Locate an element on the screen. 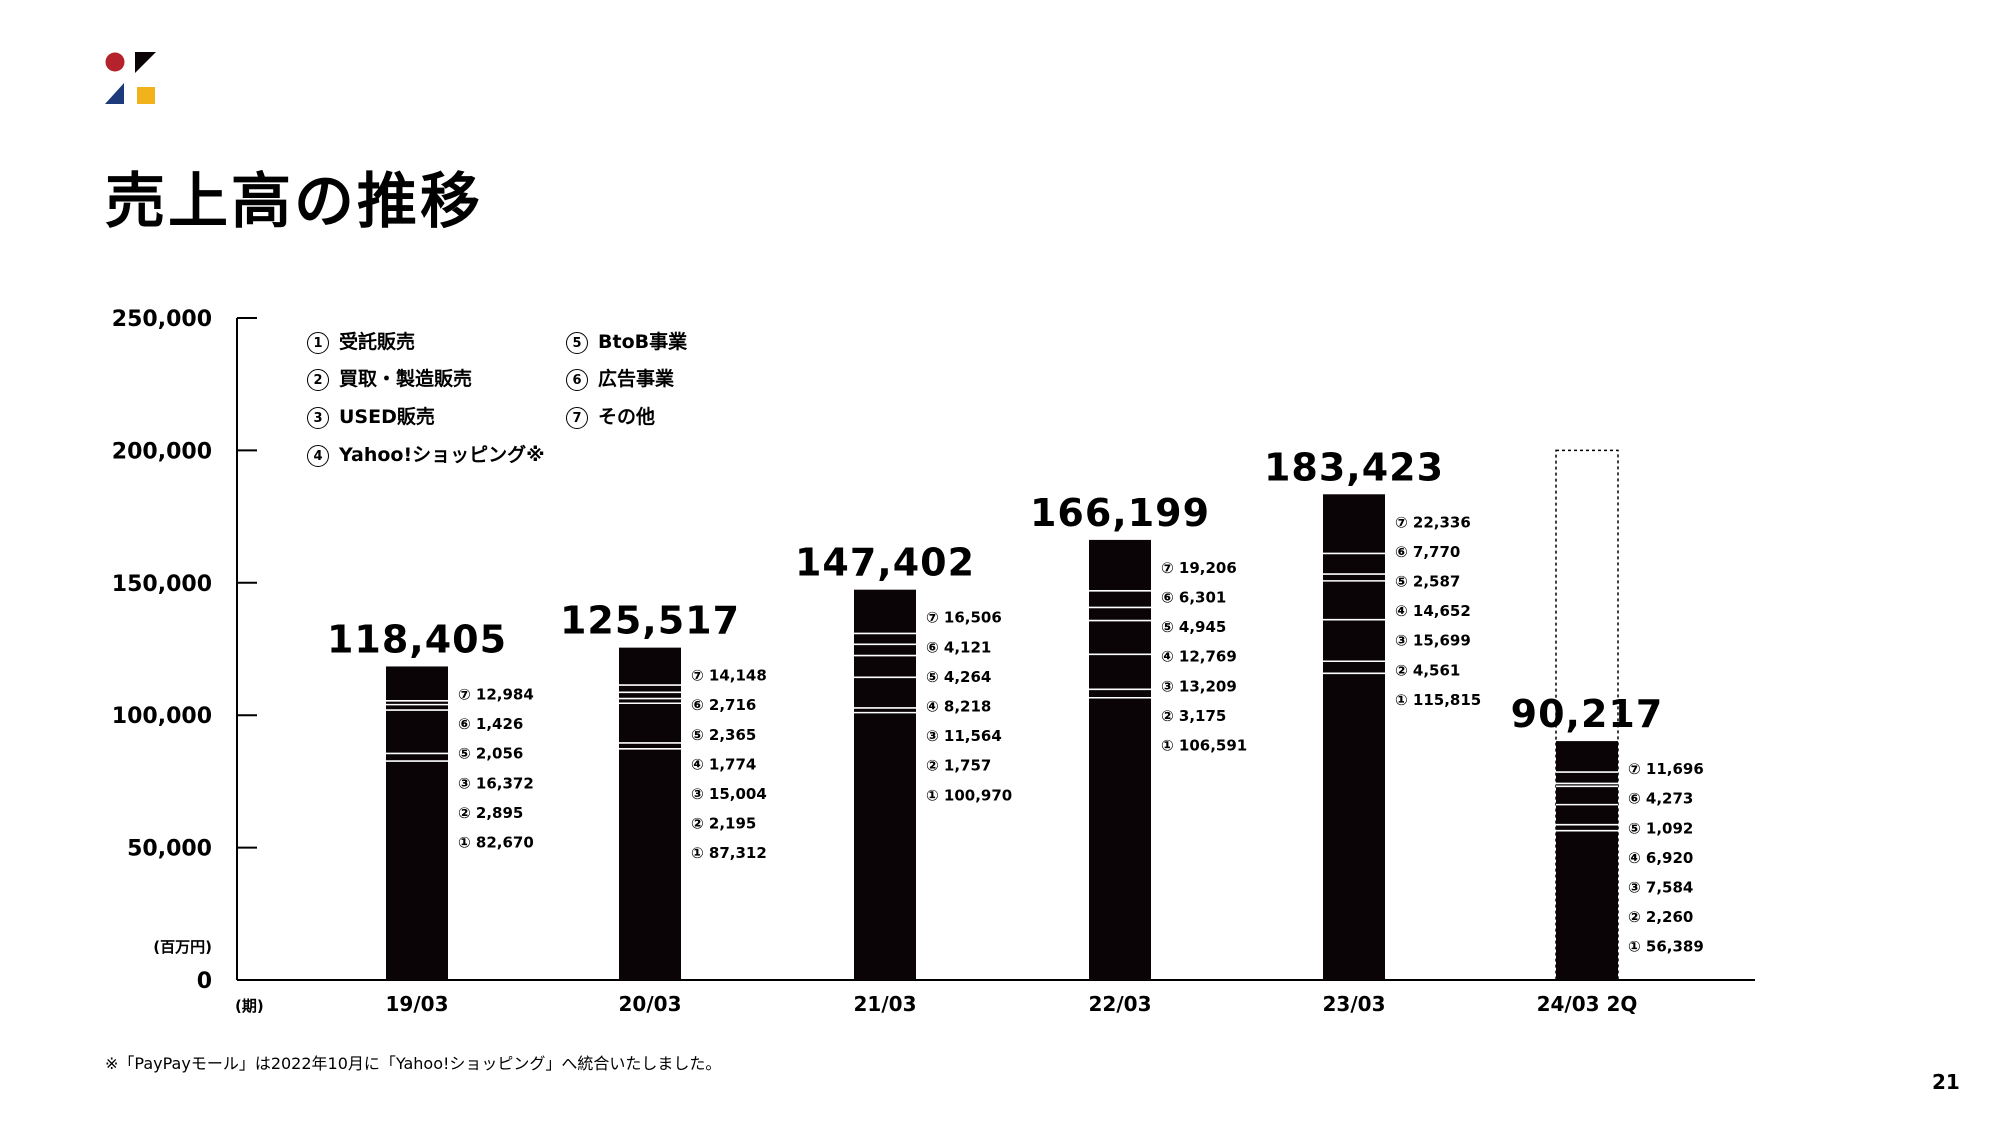 The width and height of the screenshot is (2000, 1125). x-tick-label: 22/03 is located at coordinates (1120, 1004).